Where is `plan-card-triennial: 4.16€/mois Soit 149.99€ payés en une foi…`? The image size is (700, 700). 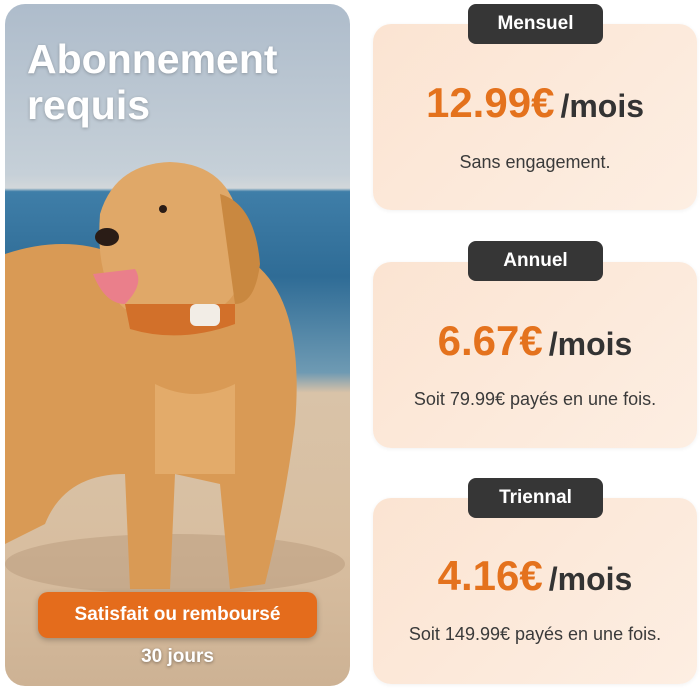
plan-card-triennial: 4.16€/mois Soit 149.99€ payés en une foi… is located at coordinates (535, 591).